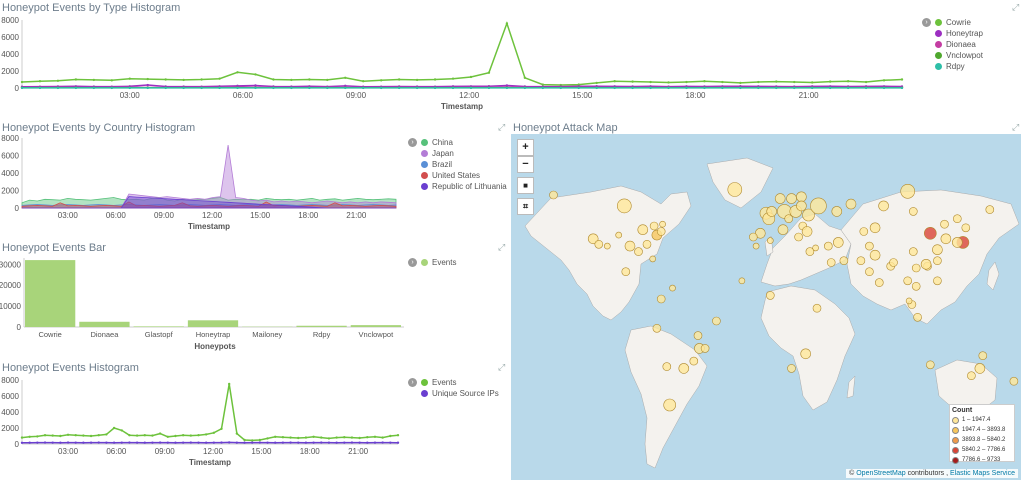 This screenshot has height=482, width=1024. I want to click on legend-item: Japan, so click(457, 153).